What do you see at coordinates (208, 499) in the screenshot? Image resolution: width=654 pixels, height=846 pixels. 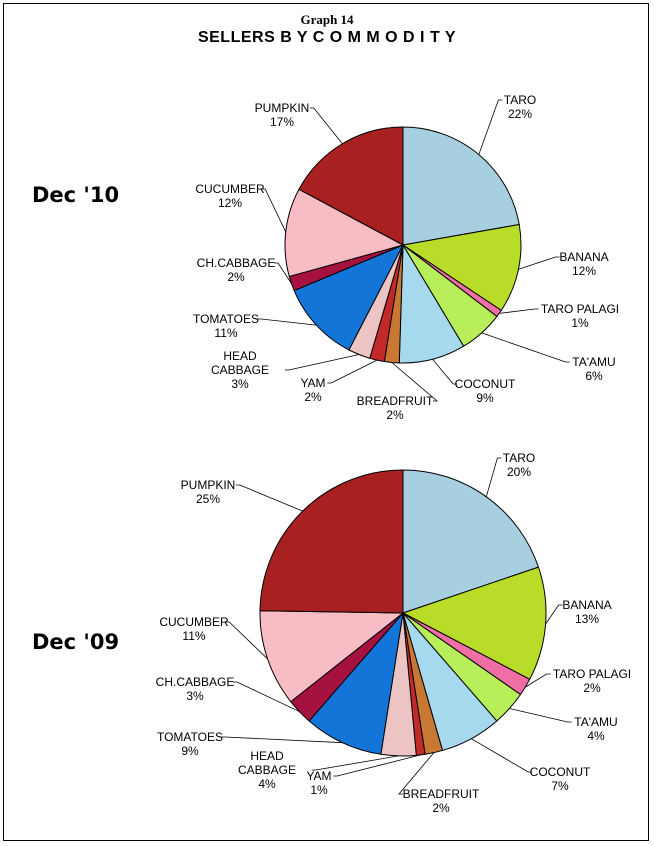 I see `slice-percent-pumpkin: 25%` at bounding box center [208, 499].